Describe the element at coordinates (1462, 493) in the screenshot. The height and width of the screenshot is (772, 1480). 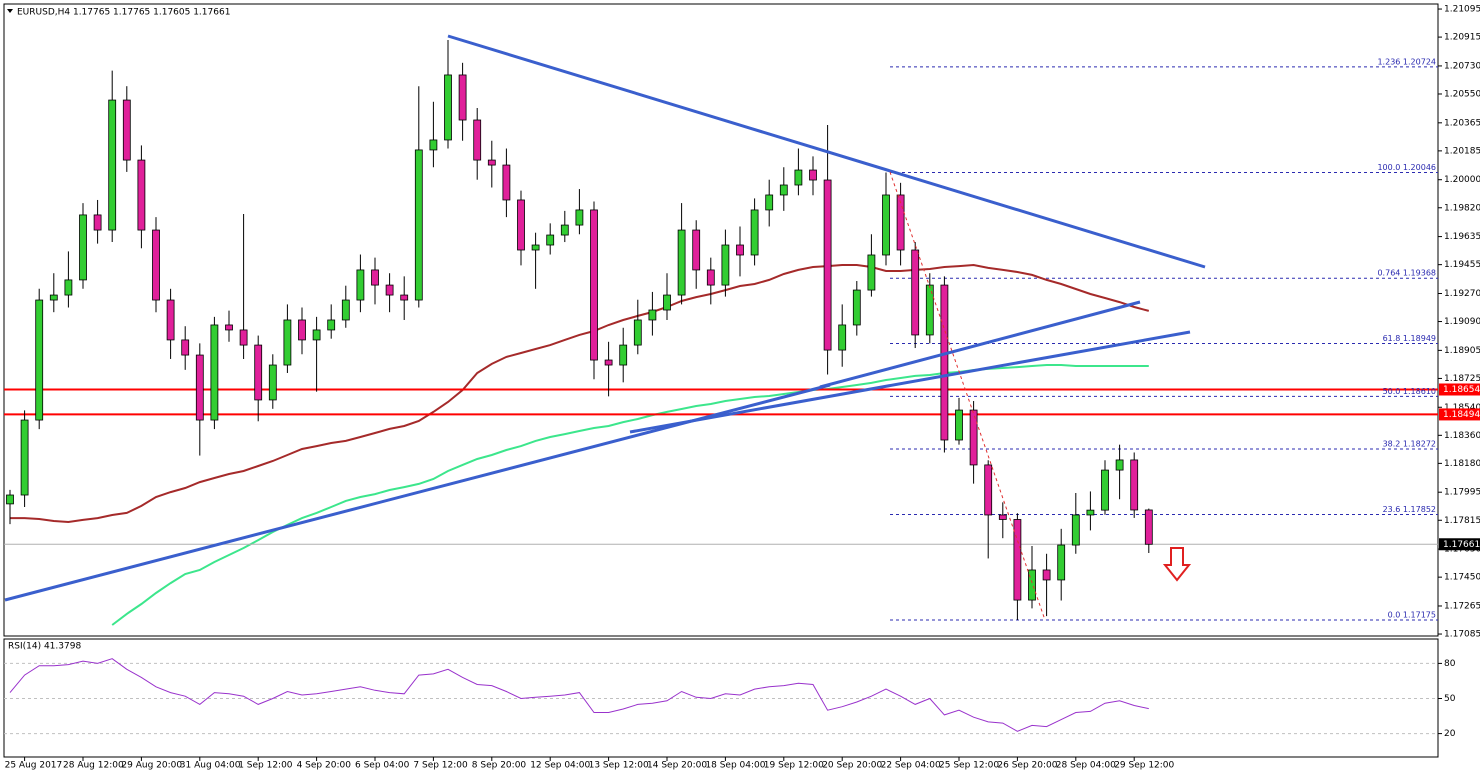
I see `y-tick-label: 1.17995` at that location.